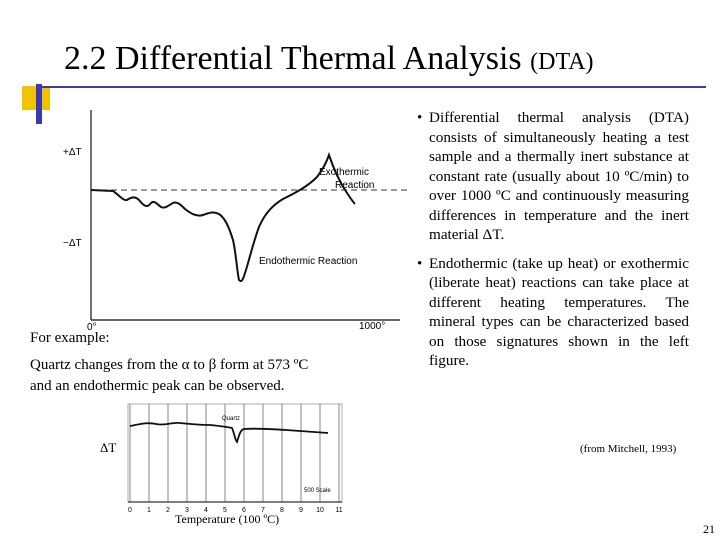  What do you see at coordinates (709, 529) in the screenshot?
I see `slide-number: 21` at bounding box center [709, 529].